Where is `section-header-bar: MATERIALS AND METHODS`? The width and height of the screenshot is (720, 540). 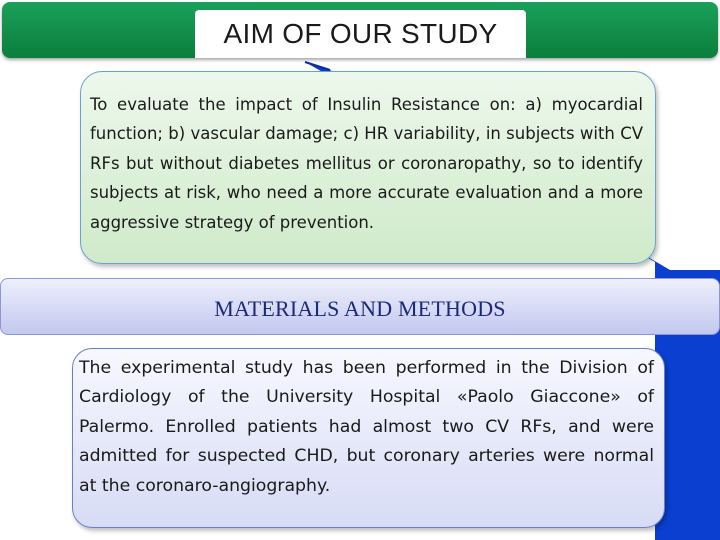 section-header-bar: MATERIALS AND METHODS is located at coordinates (360, 306).